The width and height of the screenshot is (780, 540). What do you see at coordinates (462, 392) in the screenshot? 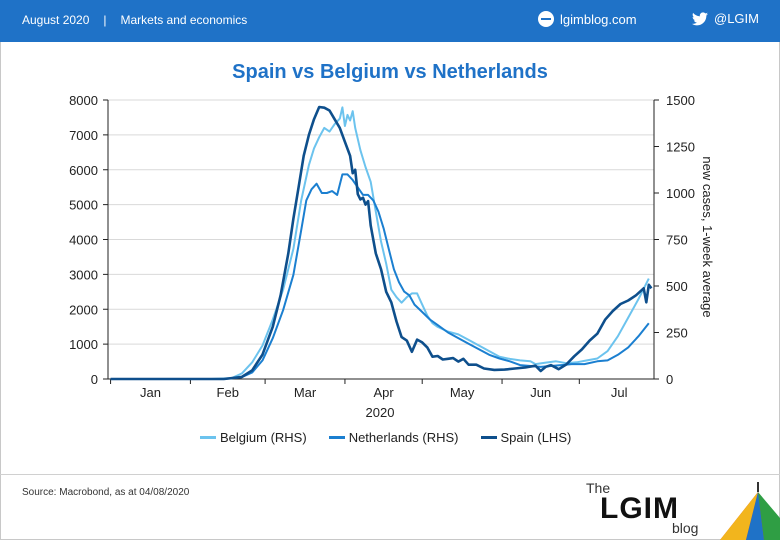
I see `x-tick-label: May` at bounding box center [462, 392].